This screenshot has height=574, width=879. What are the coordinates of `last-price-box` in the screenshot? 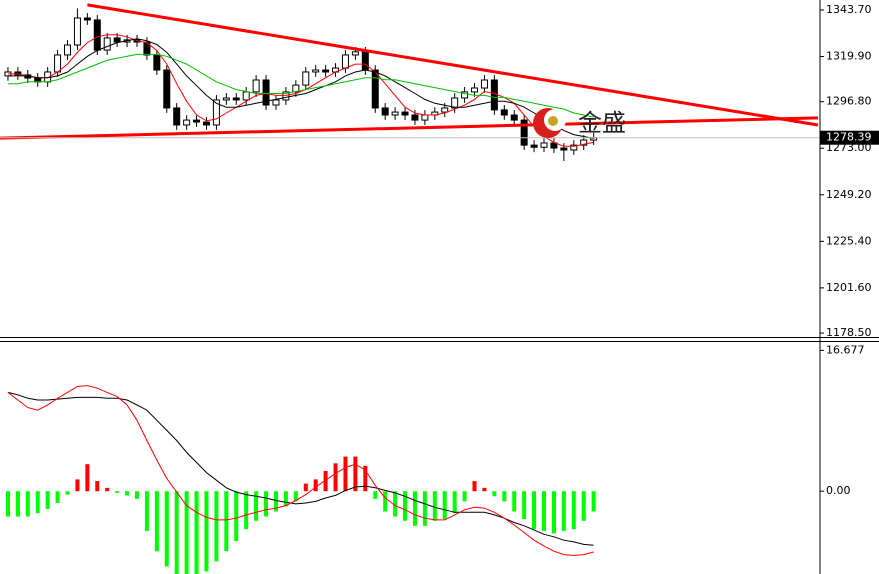 It's located at (849, 137).